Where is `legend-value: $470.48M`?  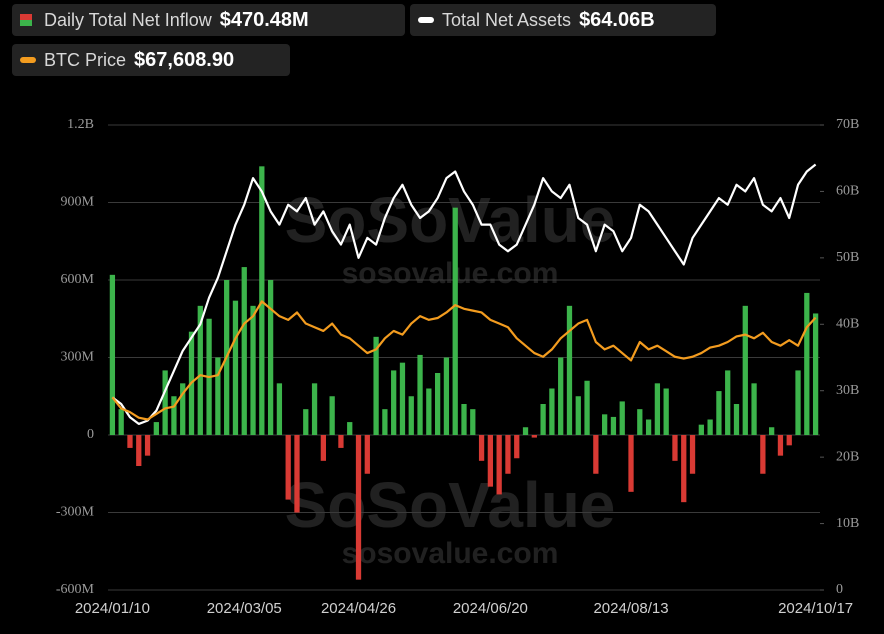
legend-value: $470.48M is located at coordinates (264, 20).